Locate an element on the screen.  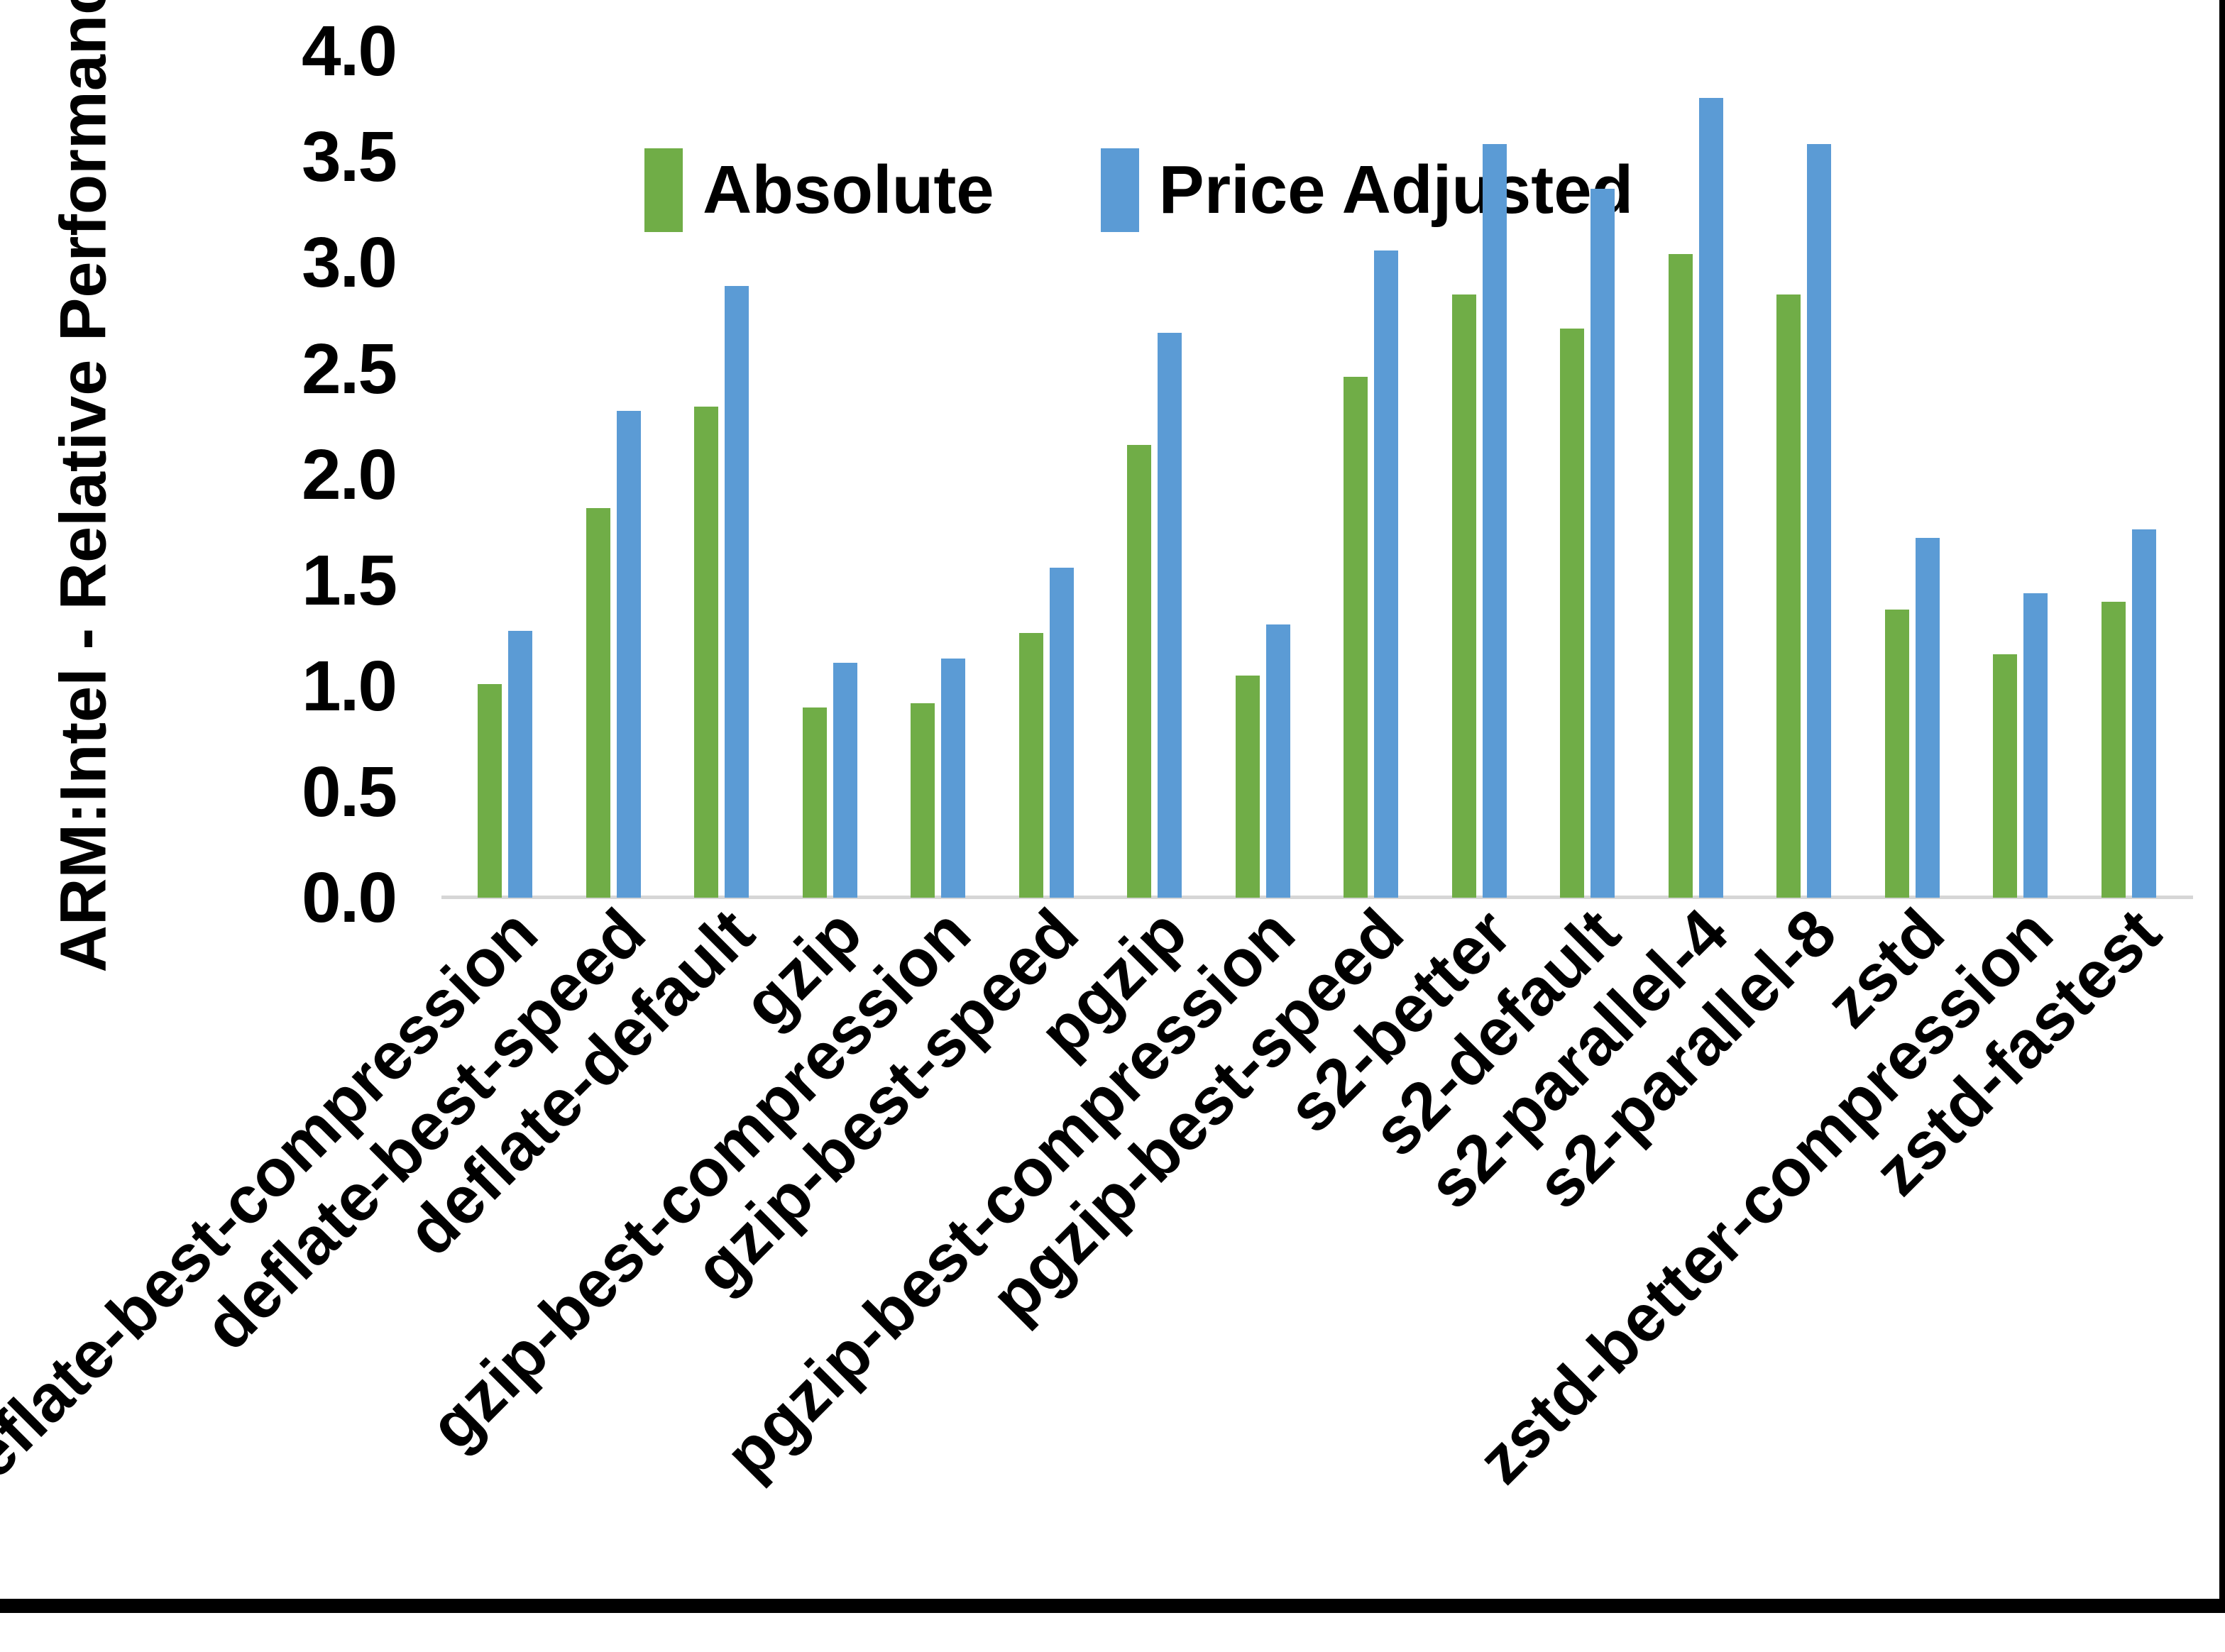
y-tick-label-2.5: 2.5 is located at coordinates (349, 369).